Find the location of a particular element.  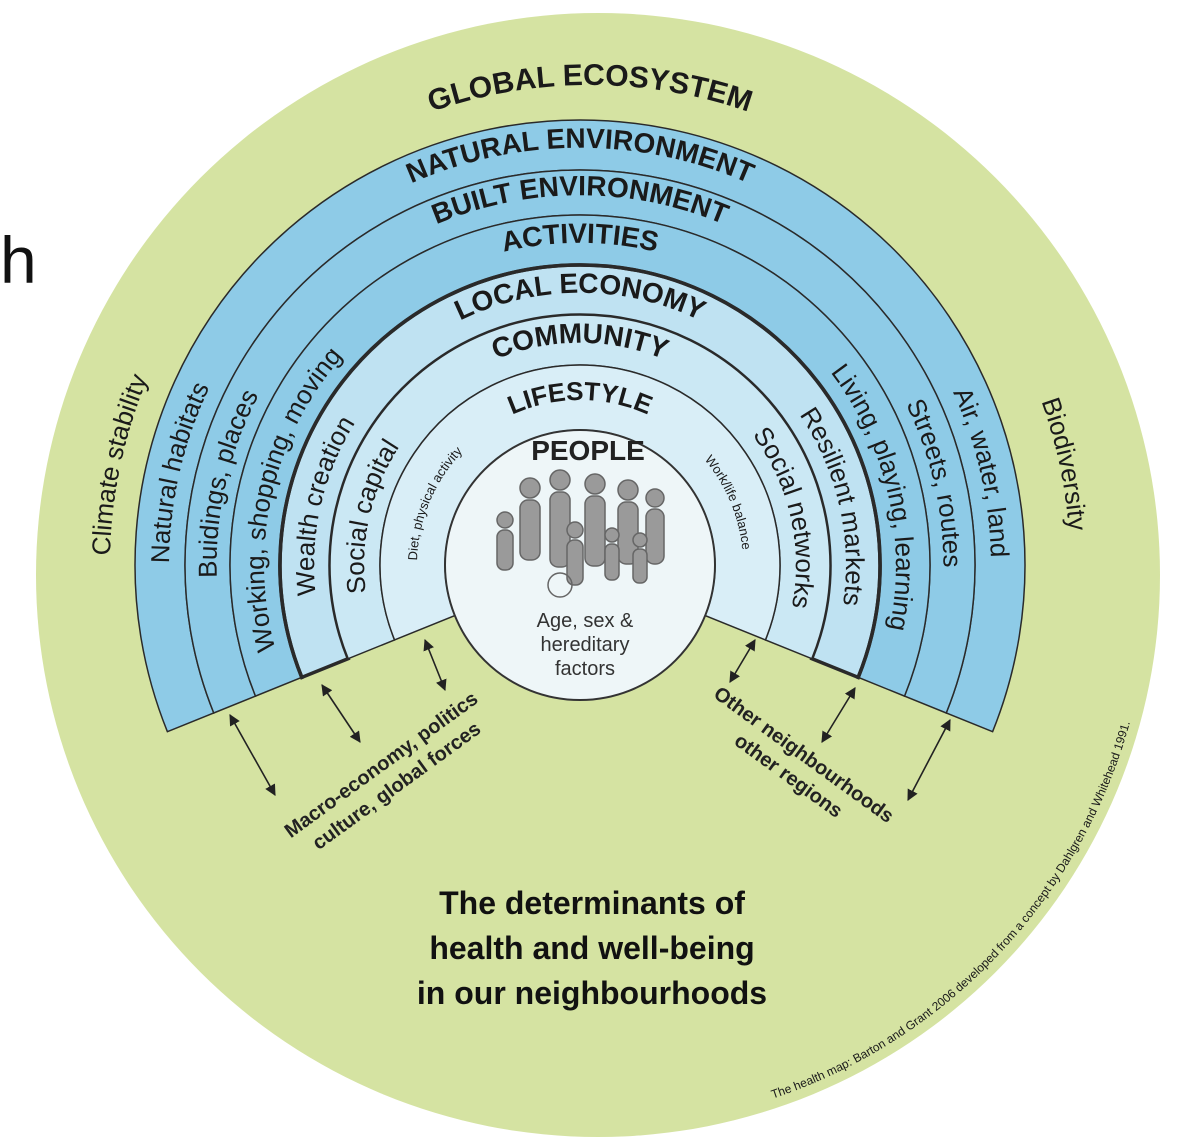

heading-line: in our neighbourhoods is located at coordinates (592, 993).